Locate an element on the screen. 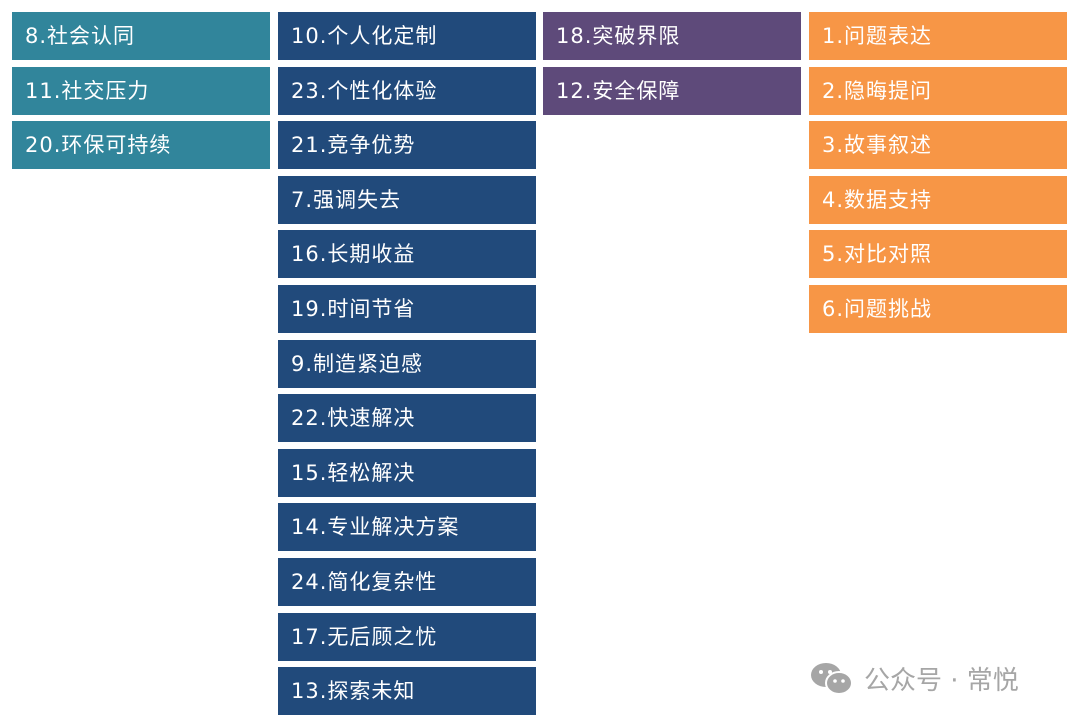  item-box: 15.轻松解决 is located at coordinates (407, 472).